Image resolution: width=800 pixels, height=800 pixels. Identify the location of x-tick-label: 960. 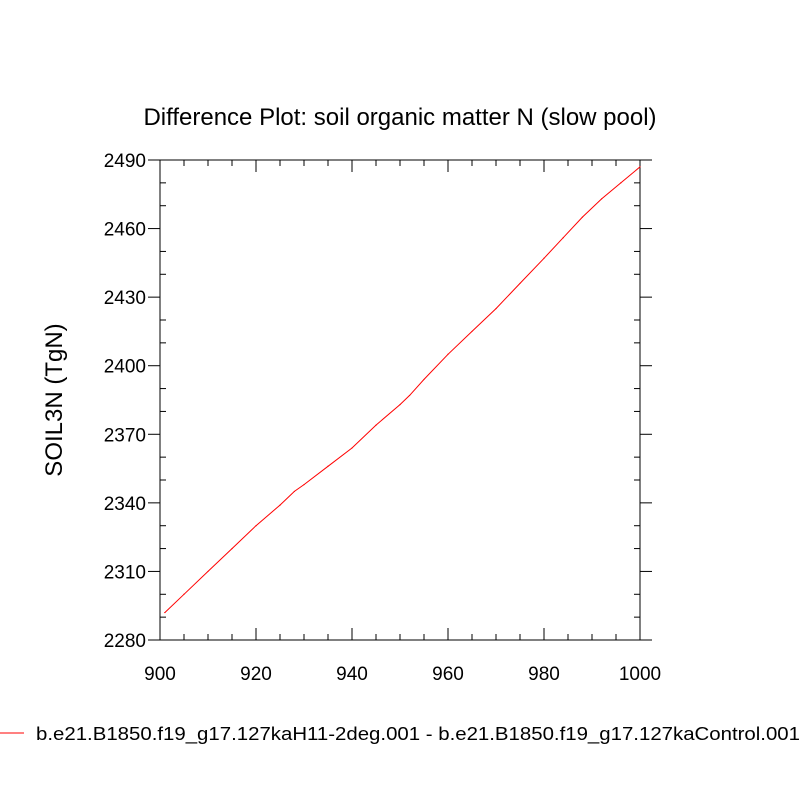
(448, 674).